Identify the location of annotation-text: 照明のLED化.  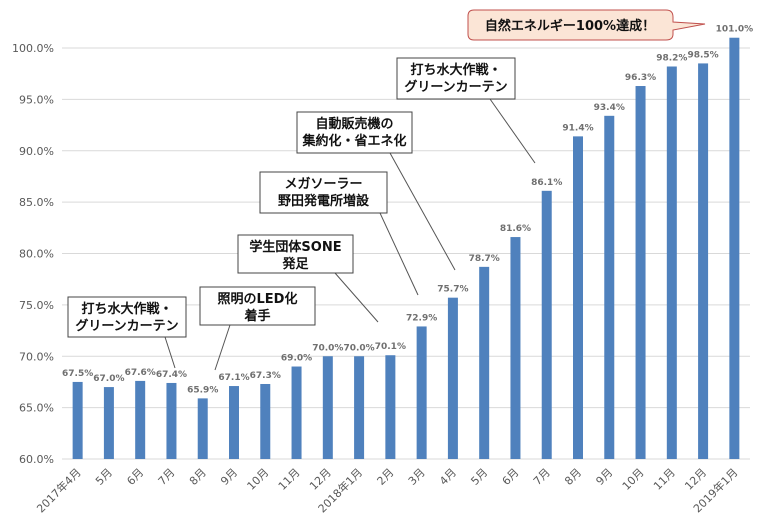
(258, 299).